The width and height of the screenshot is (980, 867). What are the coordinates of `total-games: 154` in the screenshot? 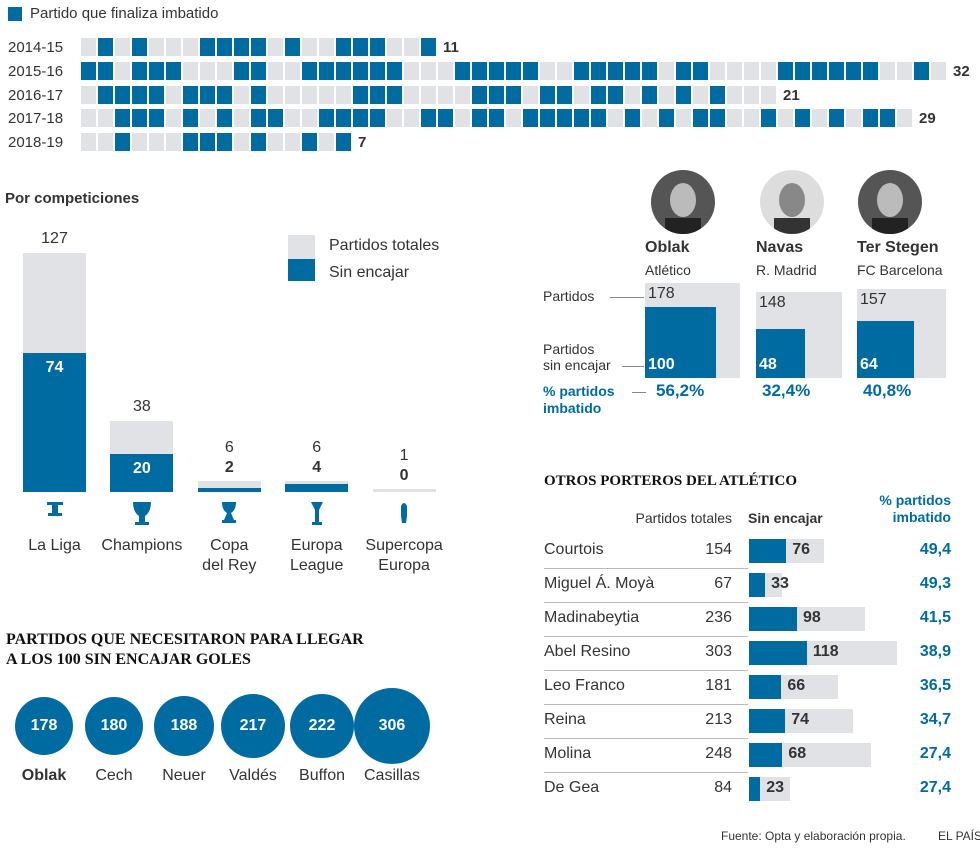 It's located at (718, 549).